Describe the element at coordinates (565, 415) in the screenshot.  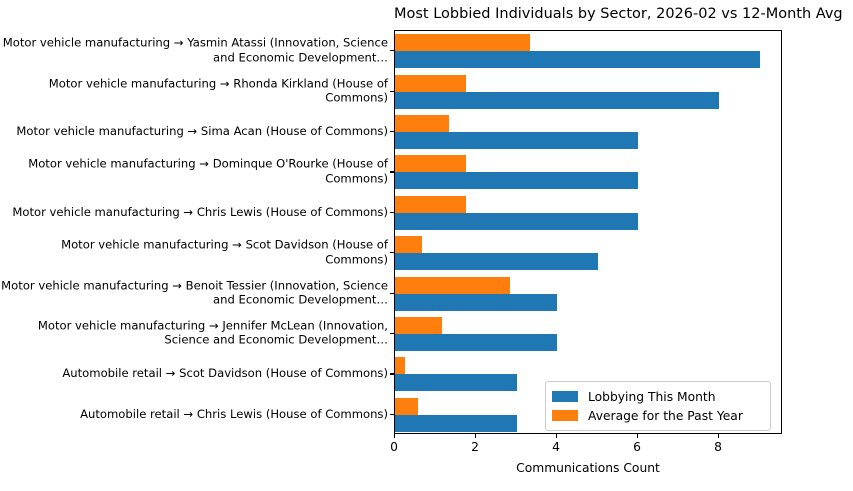
I see `legend-swatch-average-past-year` at that location.